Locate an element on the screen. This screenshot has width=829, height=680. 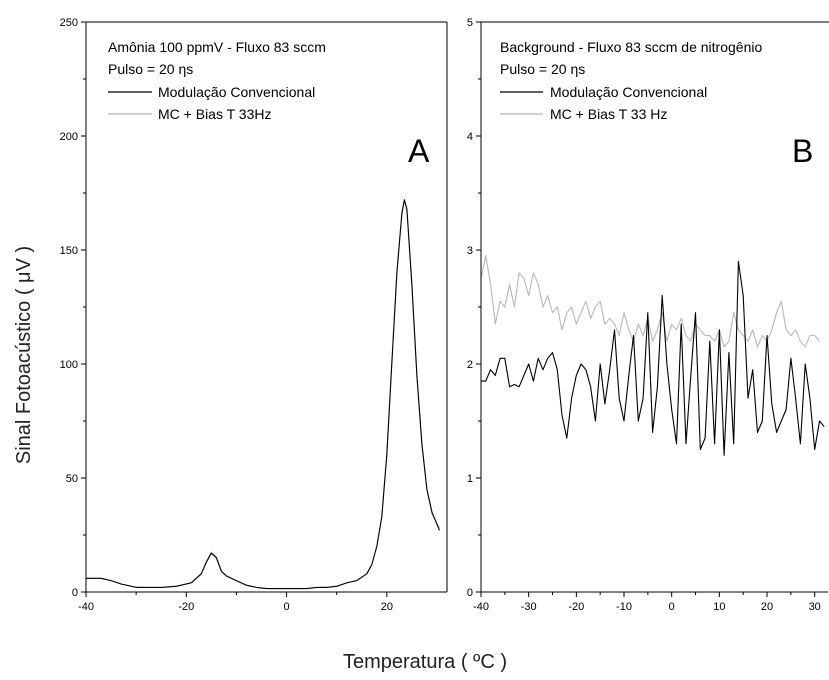
panel-b-y-tick-label: 1 is located at coordinates (470, 479).